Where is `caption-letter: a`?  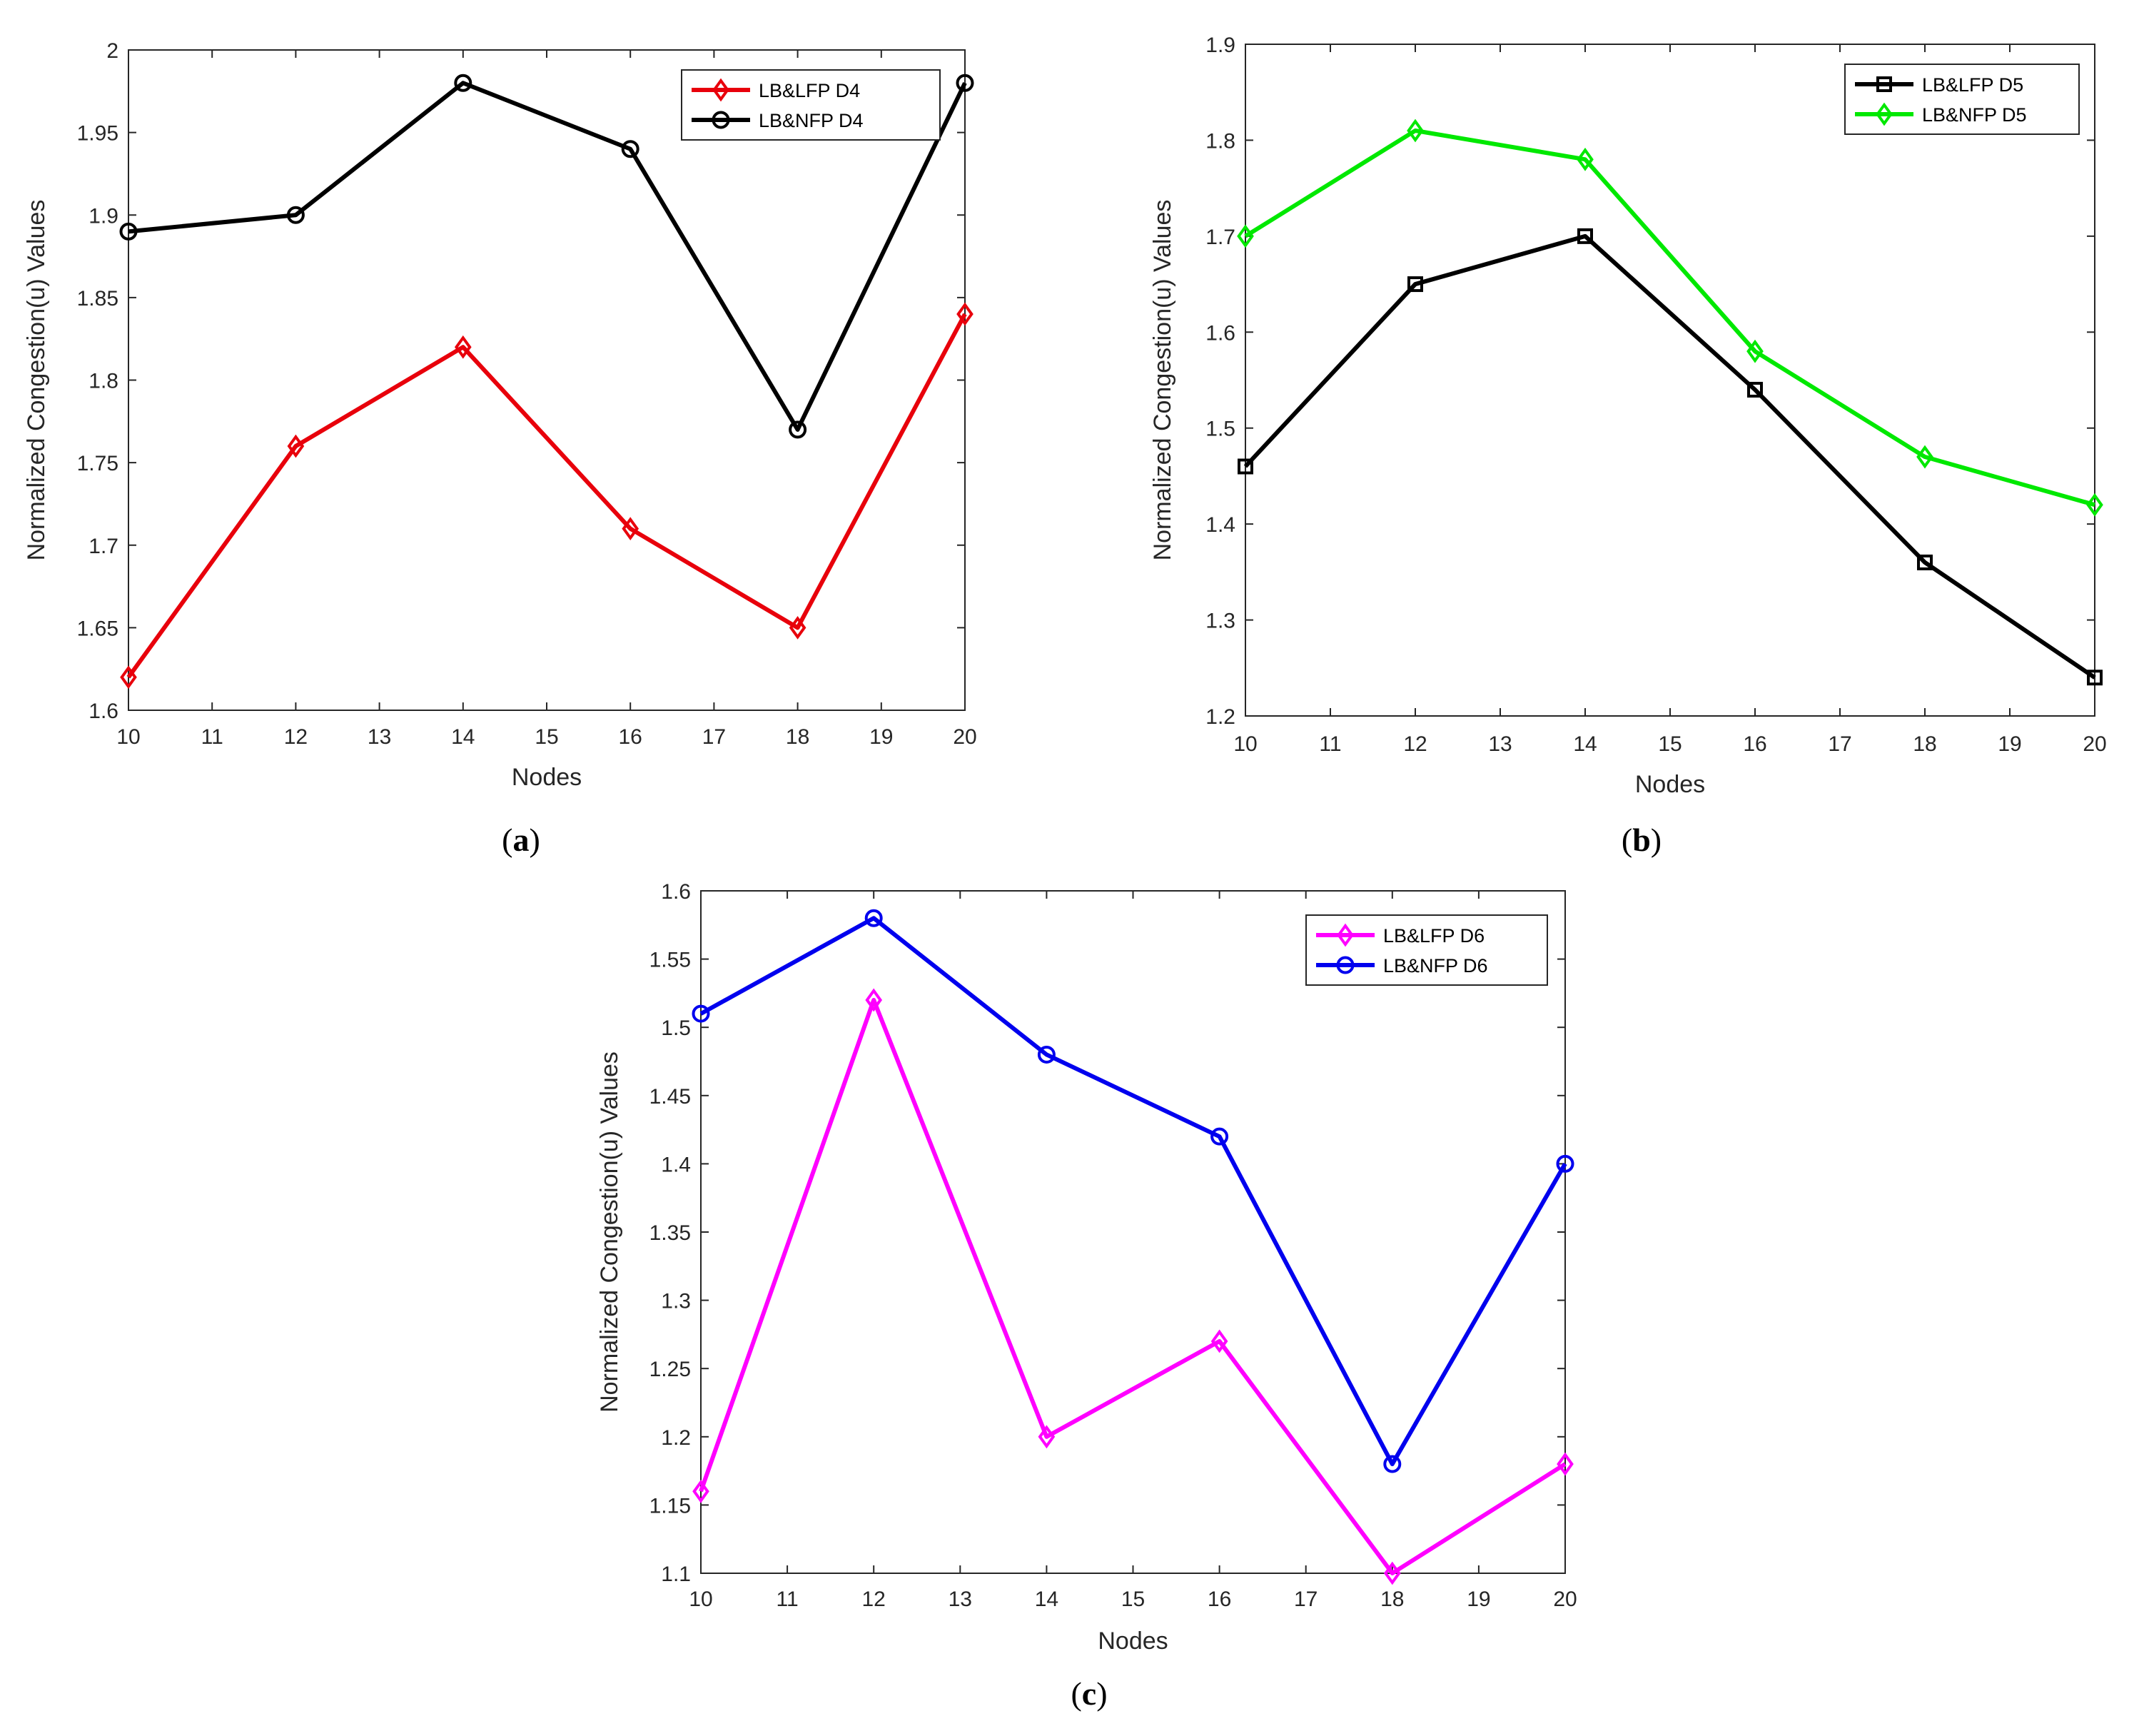 caption-letter: a is located at coordinates (521, 840).